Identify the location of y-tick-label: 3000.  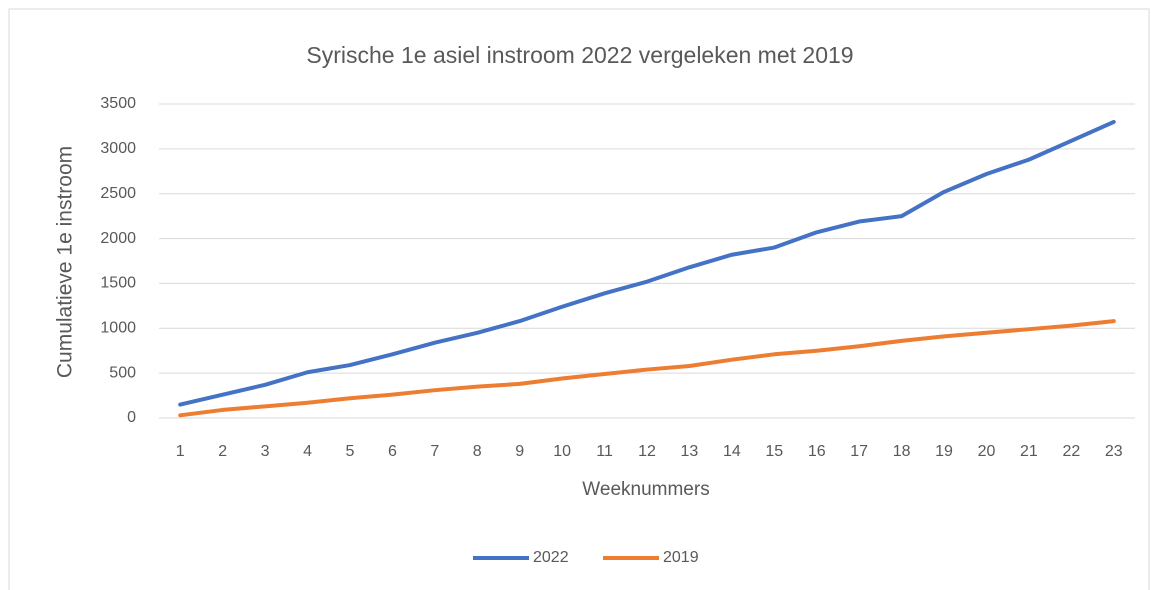
(118, 148).